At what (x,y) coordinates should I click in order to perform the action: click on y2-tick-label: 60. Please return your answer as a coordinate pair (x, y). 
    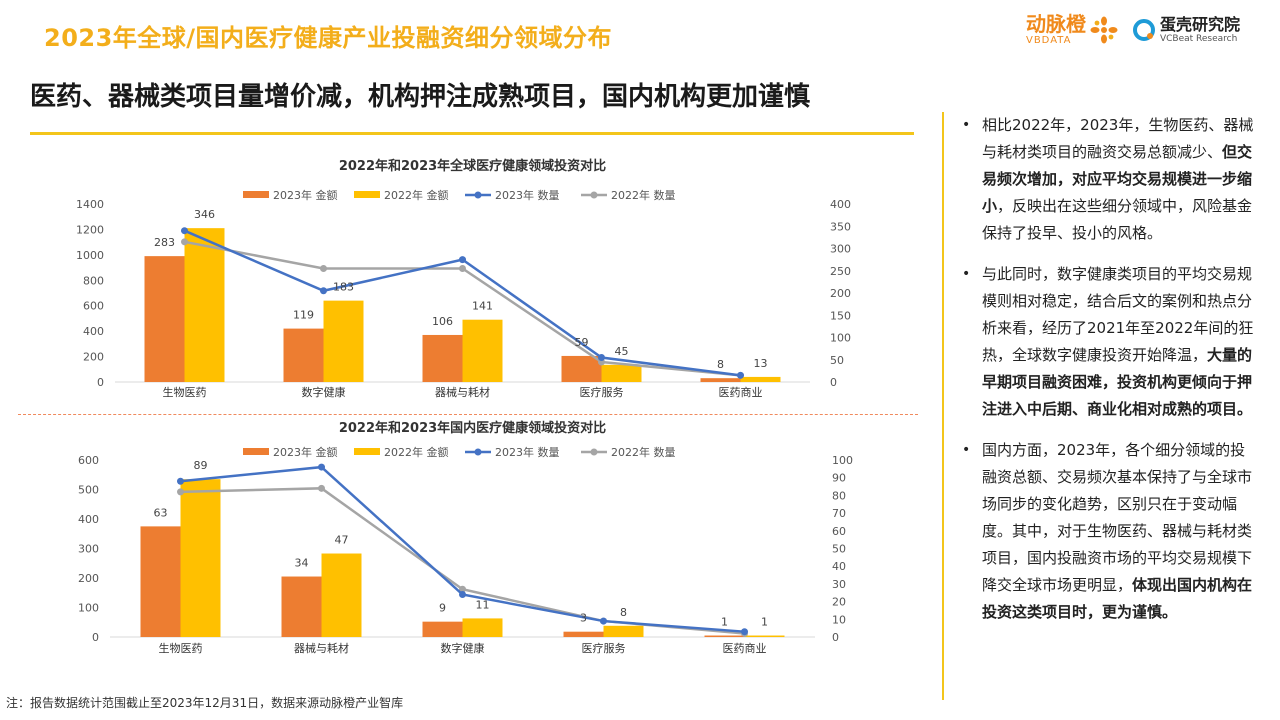
    Looking at the image, I should click on (839, 531).